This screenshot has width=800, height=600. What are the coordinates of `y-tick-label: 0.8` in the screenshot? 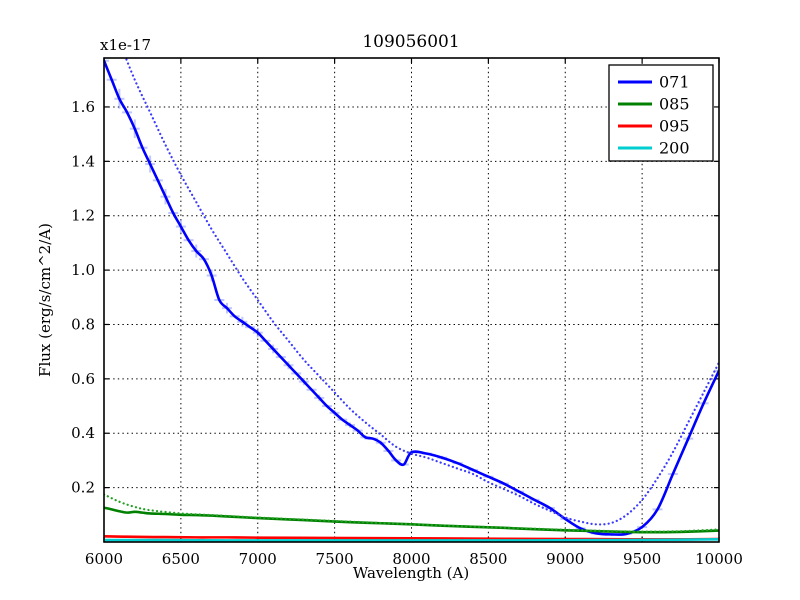 It's located at (83, 324).